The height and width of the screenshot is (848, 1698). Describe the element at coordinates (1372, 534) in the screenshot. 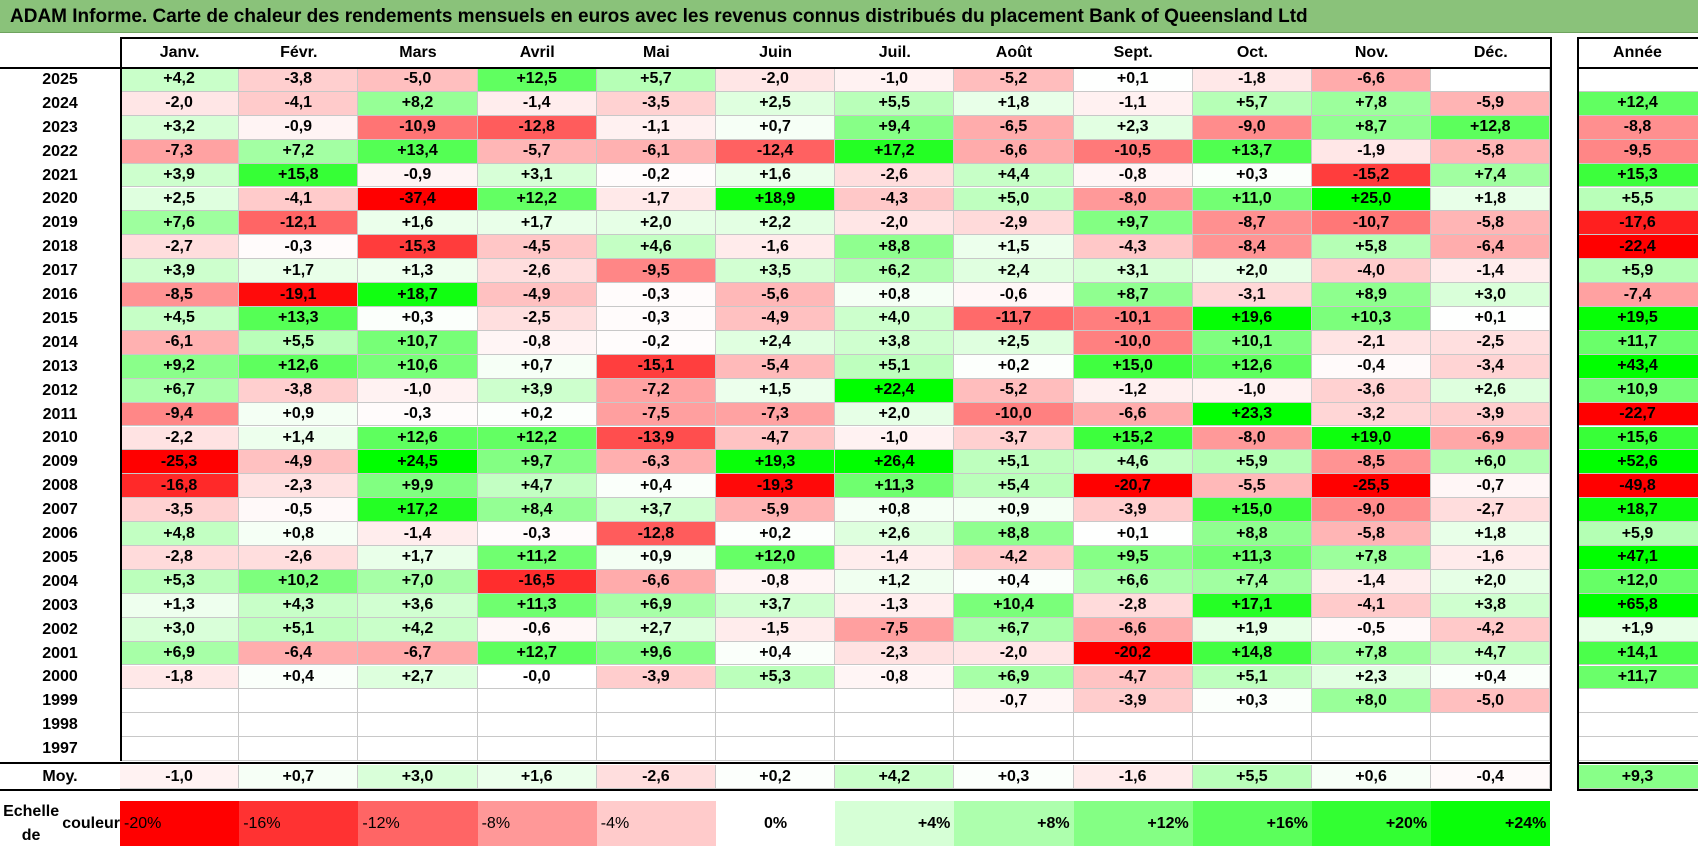

I see `heatmap-cell: -5,8` at that location.